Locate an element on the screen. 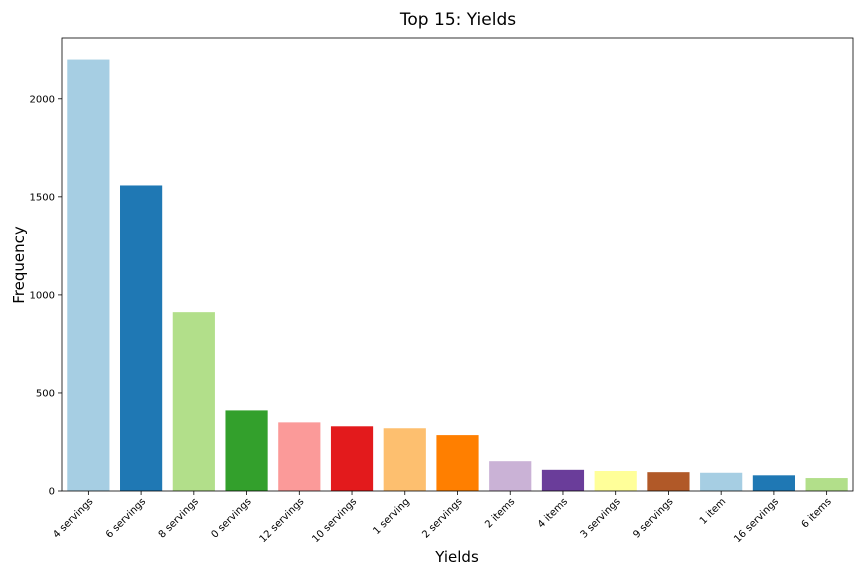 This screenshot has height=576, width=864. x-tick-label: 12 servings is located at coordinates (282, 520).